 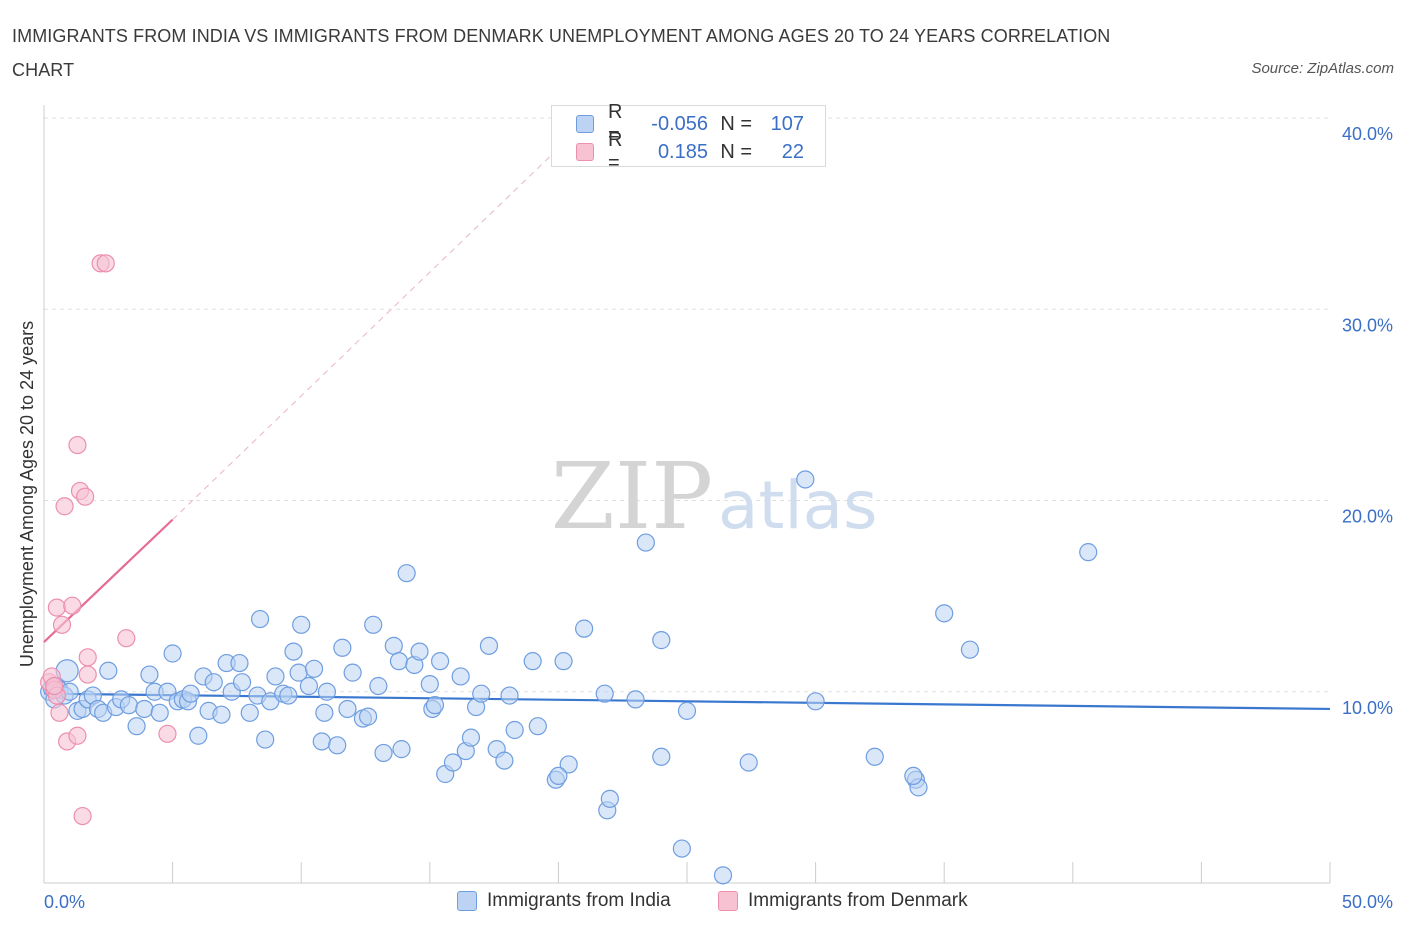 What do you see at coordinates (64, 902) in the screenshot?
I see `x-tick-label-min: 0.0%` at bounding box center [64, 902].